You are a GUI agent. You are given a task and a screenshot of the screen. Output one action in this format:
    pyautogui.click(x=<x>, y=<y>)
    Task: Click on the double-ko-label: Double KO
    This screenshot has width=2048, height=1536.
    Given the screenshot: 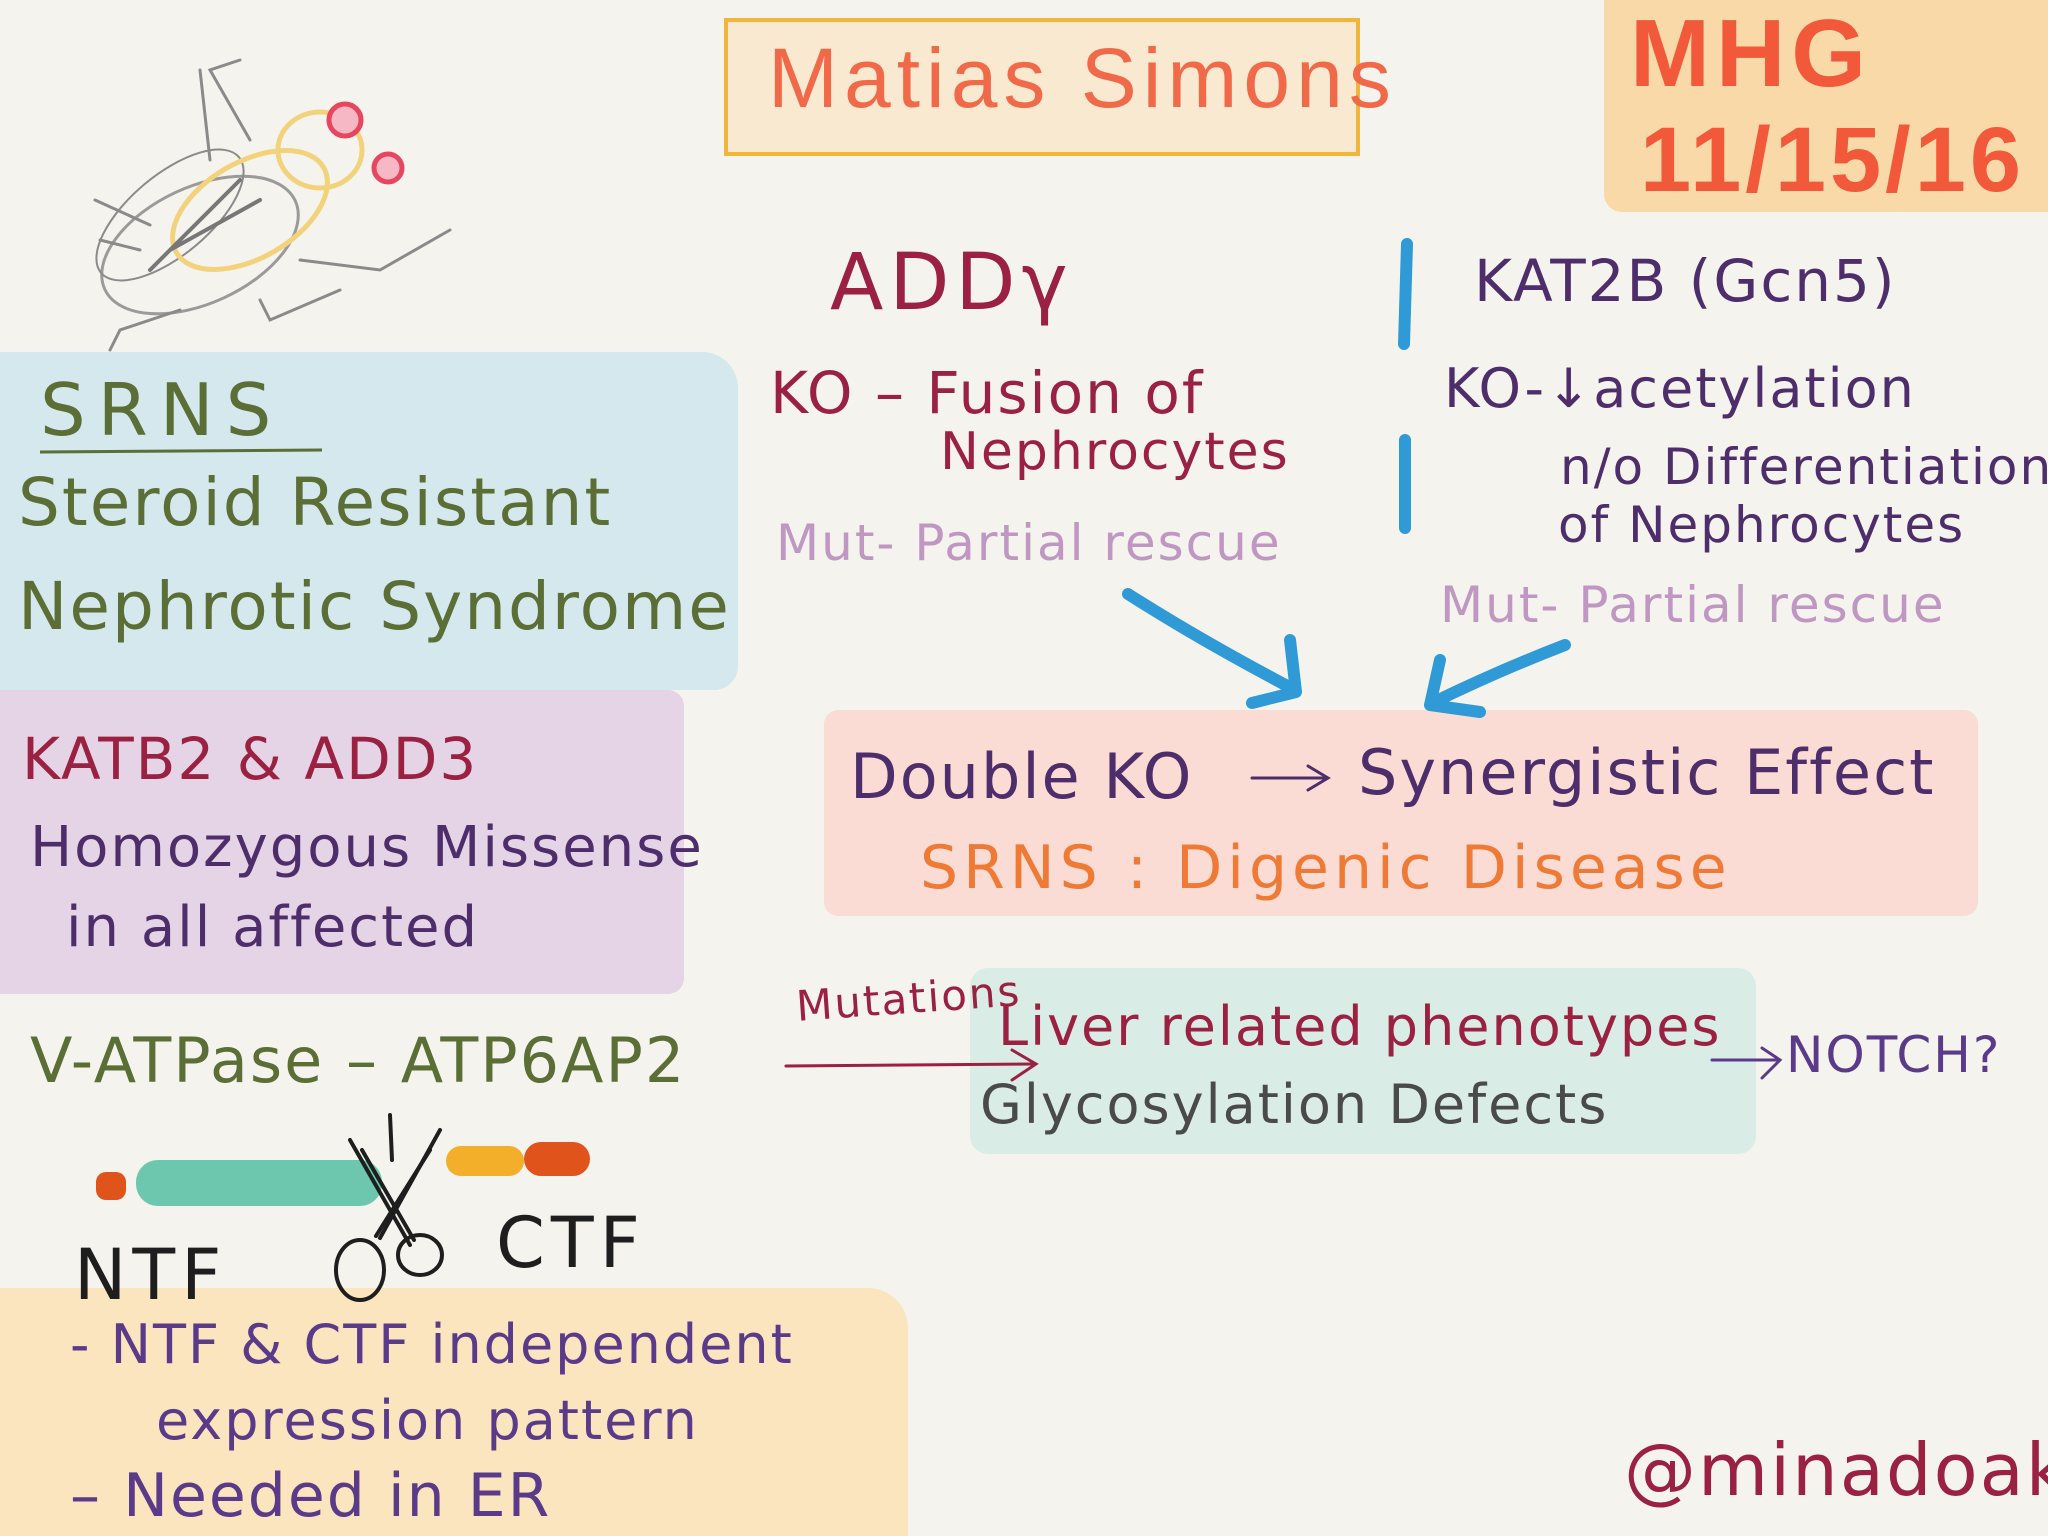 What is the action you would take?
    pyautogui.click(x=1022, y=776)
    